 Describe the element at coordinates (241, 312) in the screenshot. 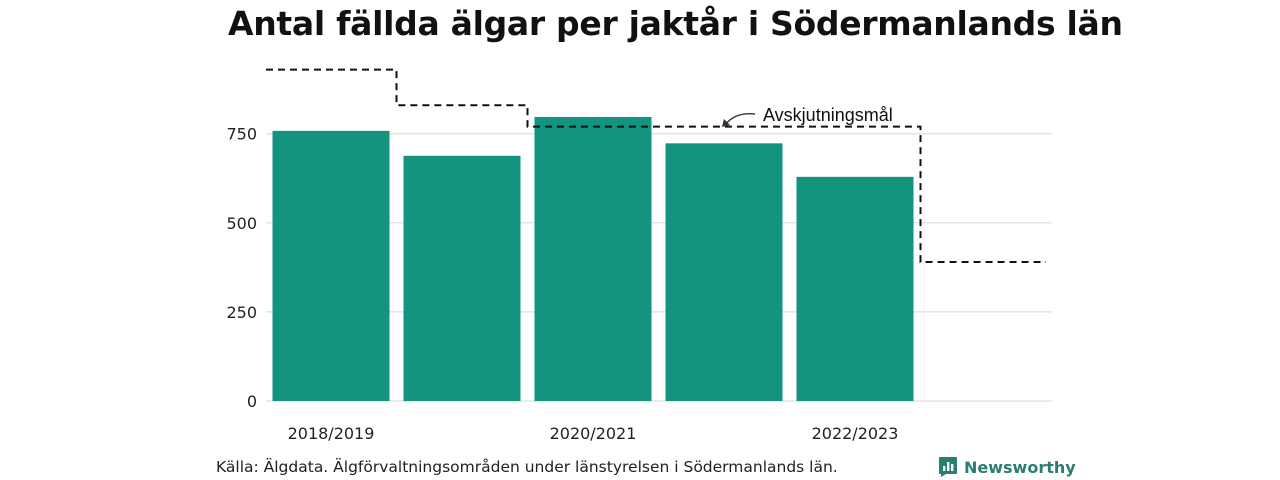

I see `y-tick-label: 250` at that location.